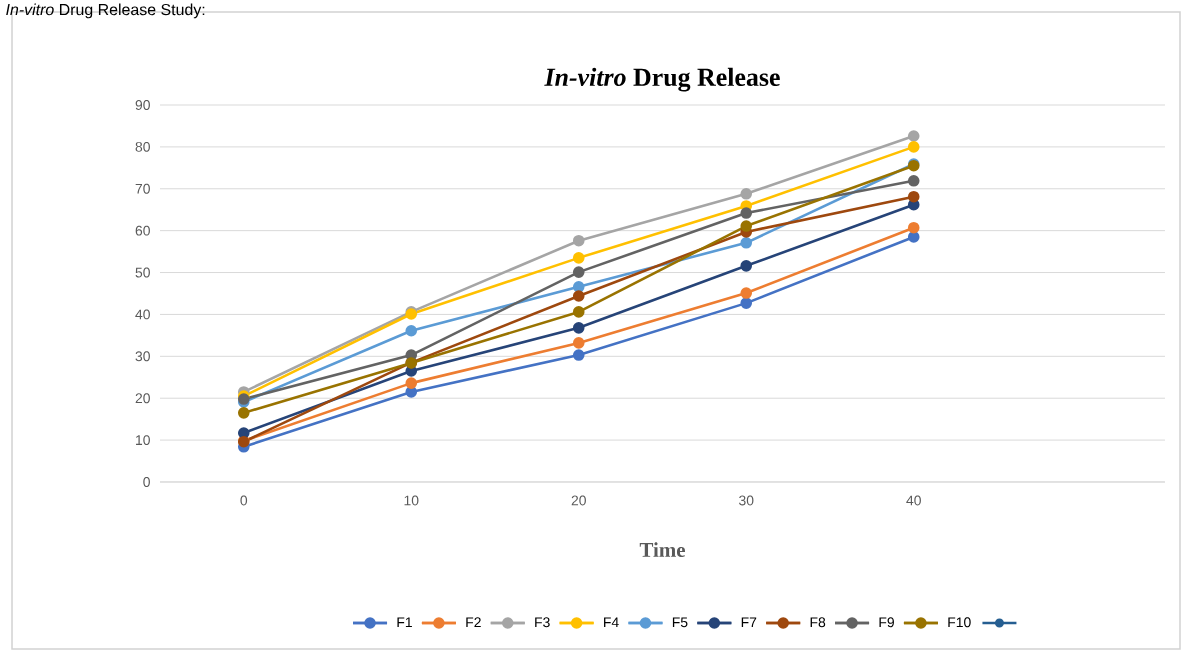 Image resolution: width=1187 pixels, height=653 pixels. What do you see at coordinates (411, 500) in the screenshot?
I see `x-tick-label: 10` at bounding box center [411, 500].